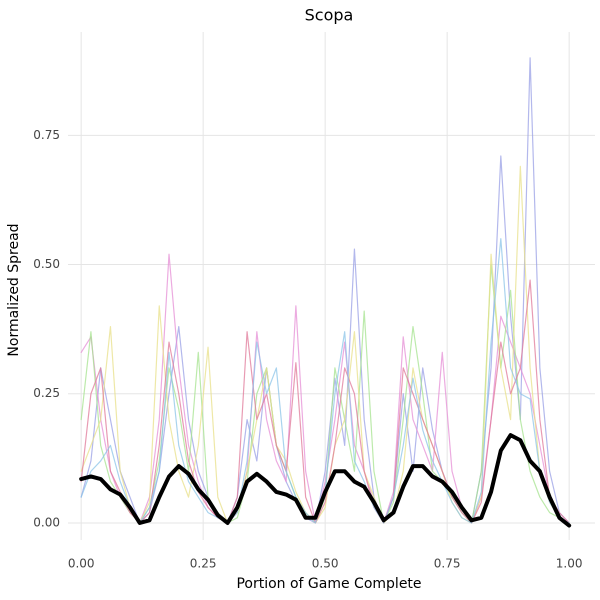 This screenshot has height=600, width=600. What do you see at coordinates (81, 564) in the screenshot?
I see `x-tick-label: 0.00` at bounding box center [81, 564].